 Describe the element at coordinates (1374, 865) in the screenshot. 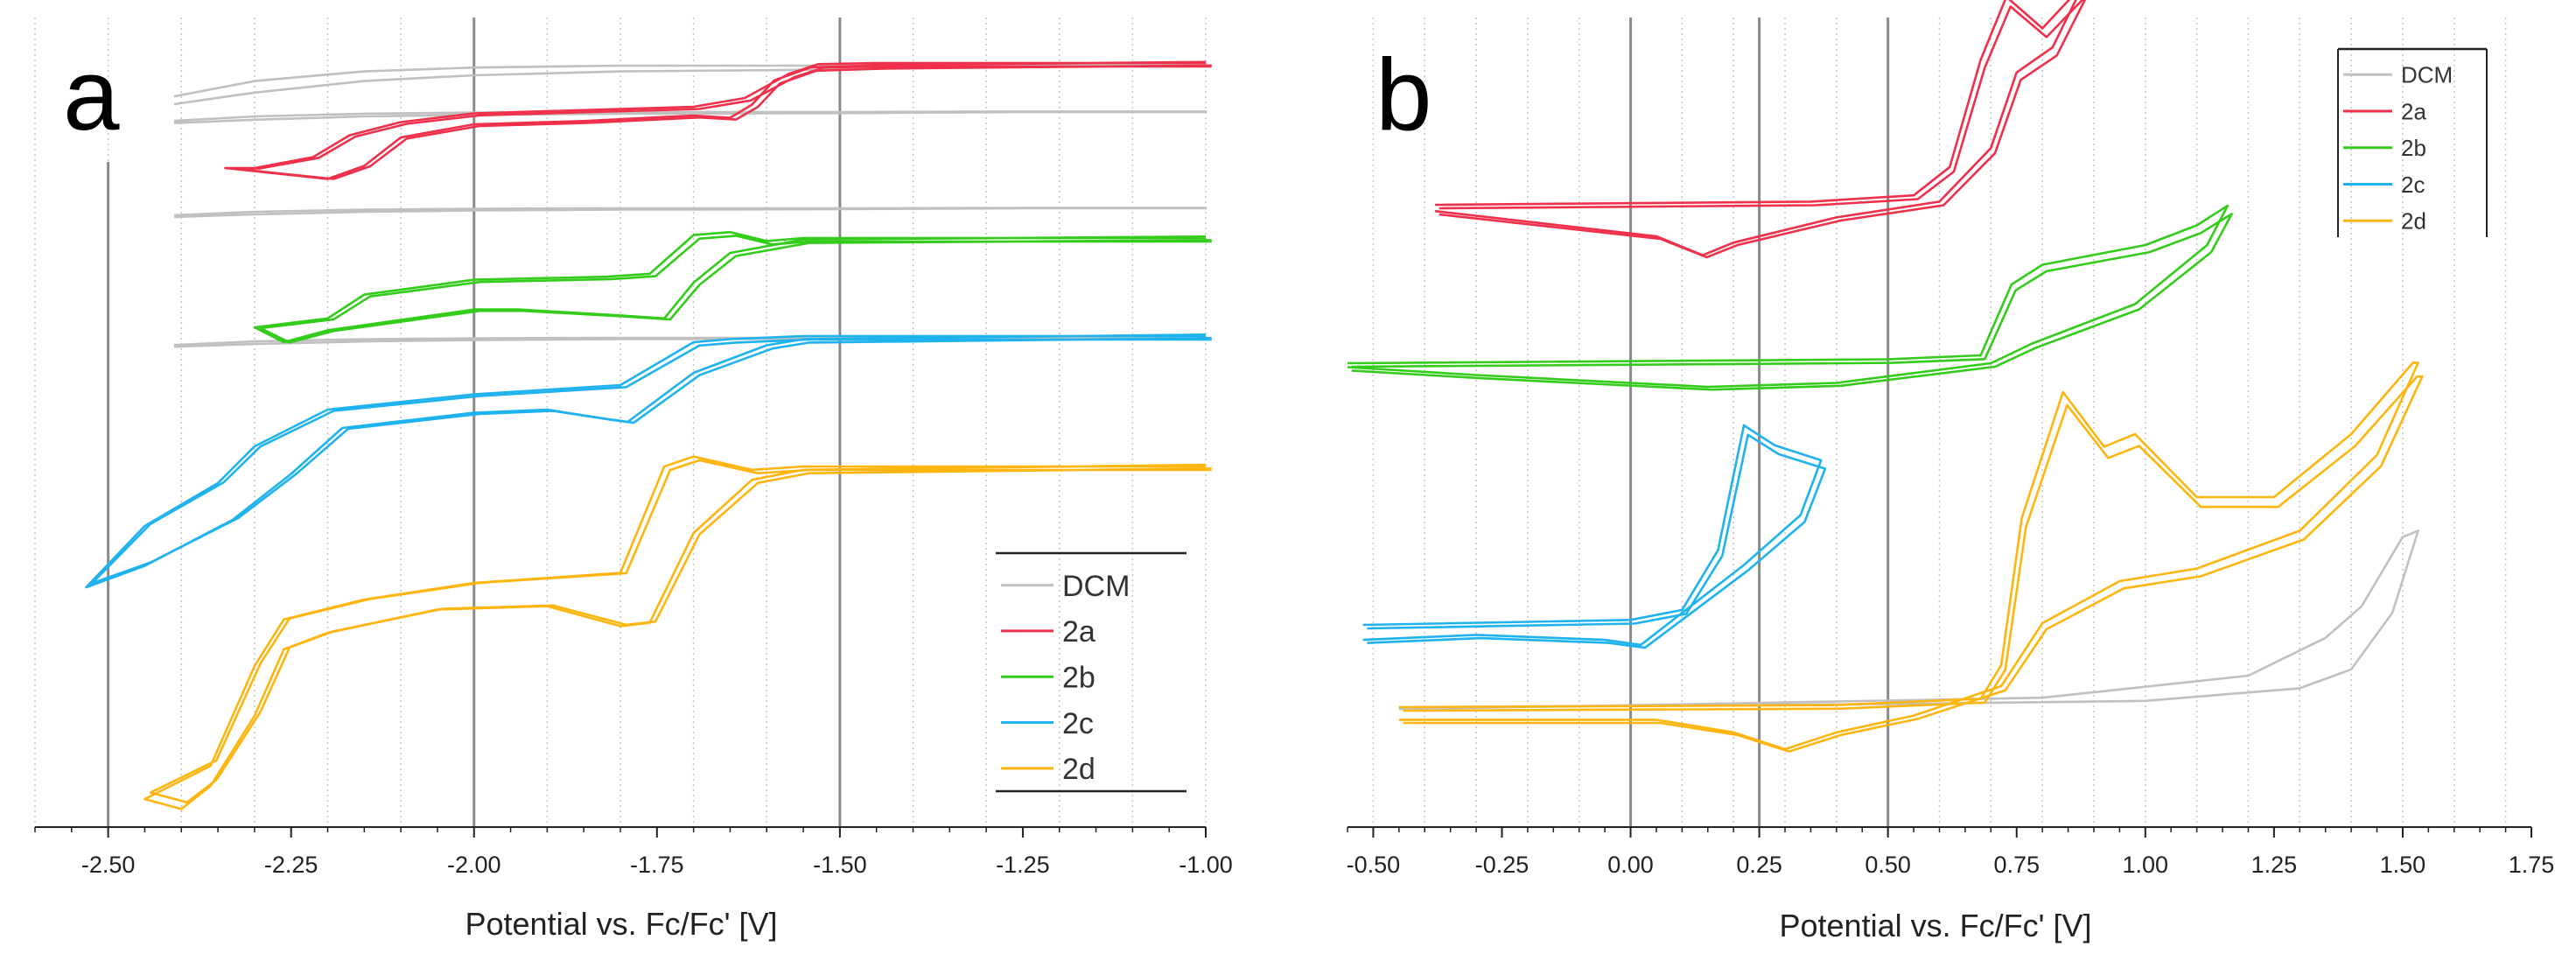

I see `x-tick-label: -0.50` at that location.